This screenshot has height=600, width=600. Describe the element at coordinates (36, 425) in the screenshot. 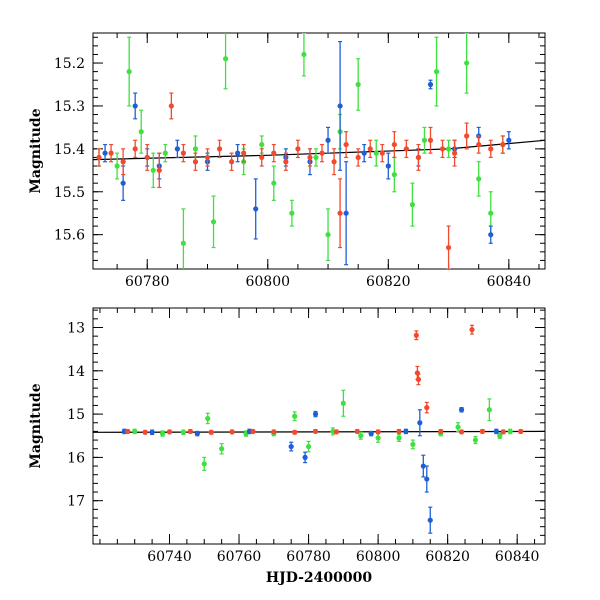

I see `bottom-y-axis-title: Magnitude` at that location.